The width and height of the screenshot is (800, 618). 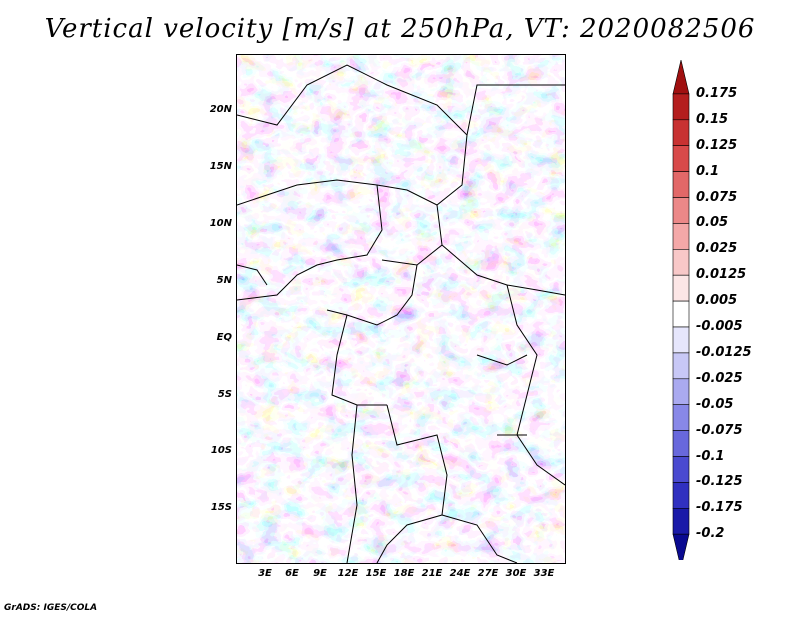 I want to click on colorbar-label: 0.175, so click(x=717, y=93).